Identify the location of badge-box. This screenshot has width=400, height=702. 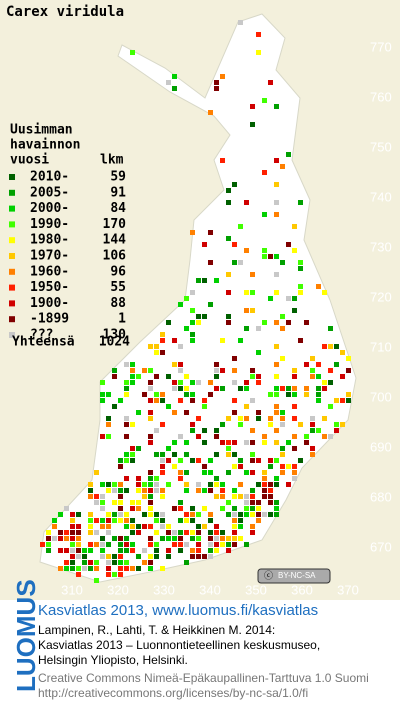
(294, 576).